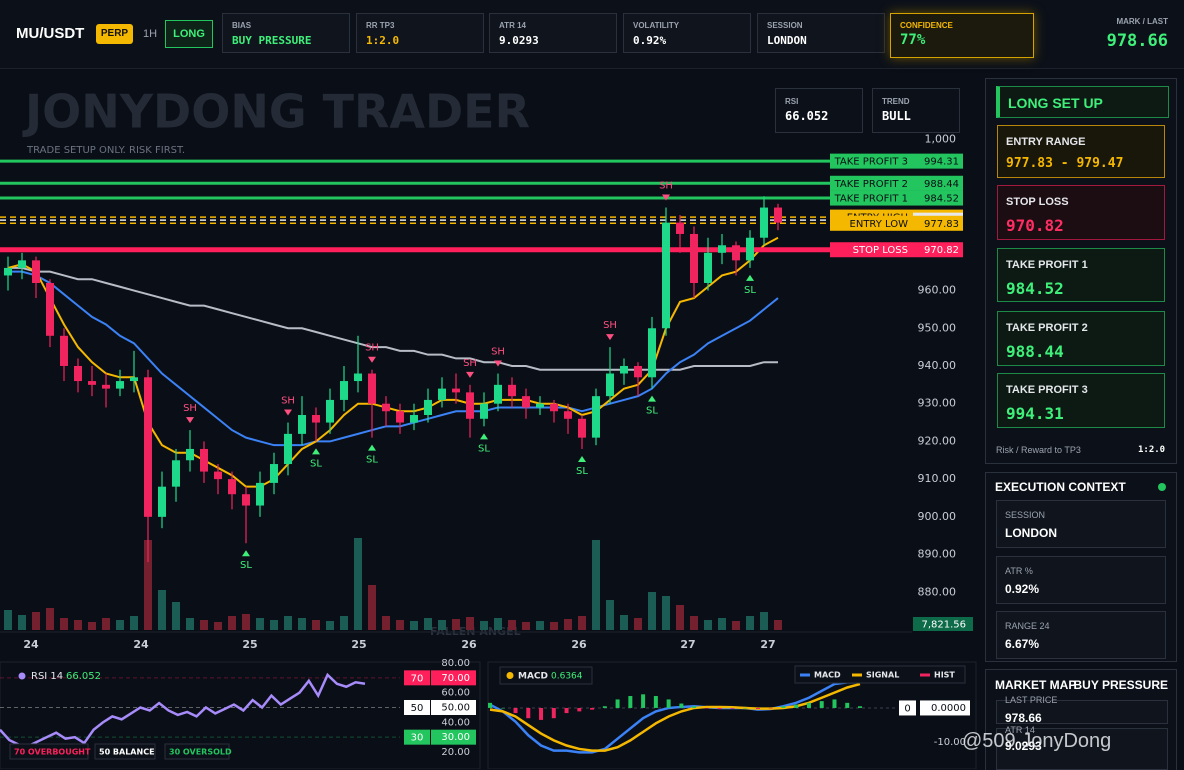 Image resolution: width=1184 pixels, height=770 pixels. I want to click on execution-title: EXECUTION CONTEXT, so click(1060, 487).